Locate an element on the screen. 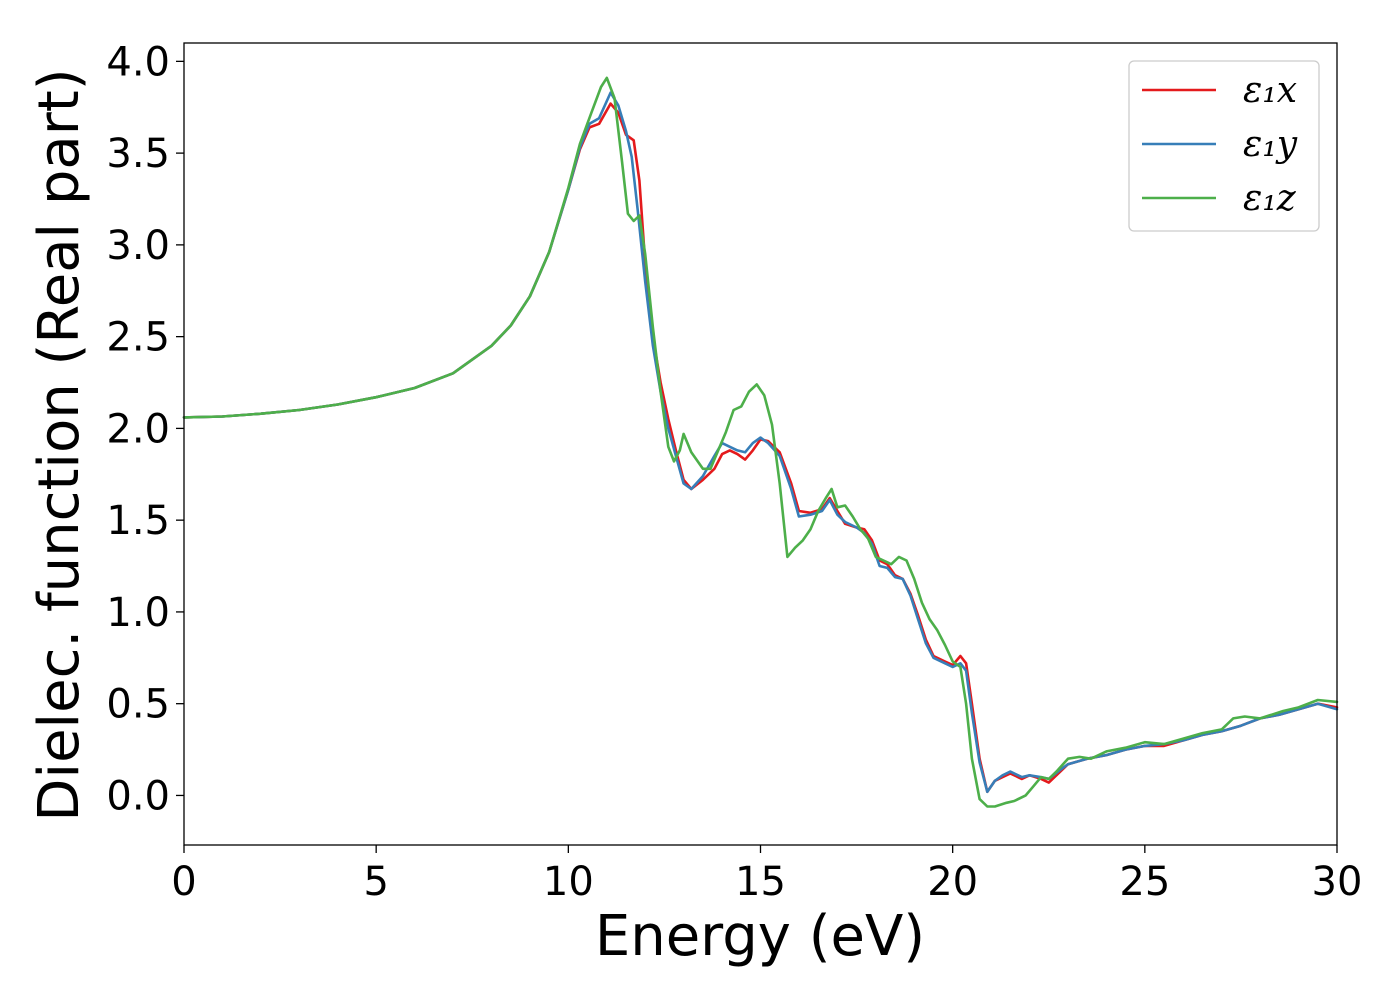 The width and height of the screenshot is (1400, 1000). y-tick-label: 2.5 is located at coordinates (138, 338).